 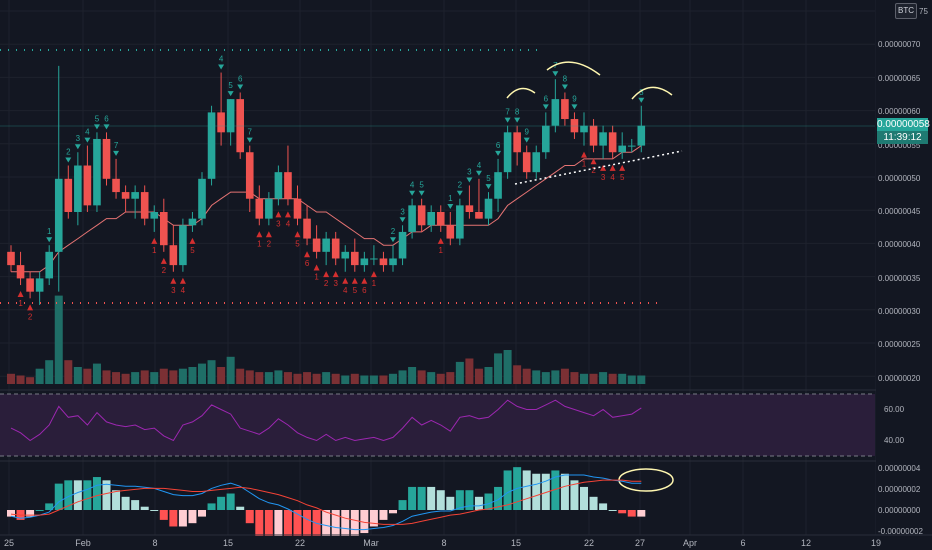 What do you see at coordinates (83, 543) in the screenshot?
I see `time-label: Feb` at bounding box center [83, 543].